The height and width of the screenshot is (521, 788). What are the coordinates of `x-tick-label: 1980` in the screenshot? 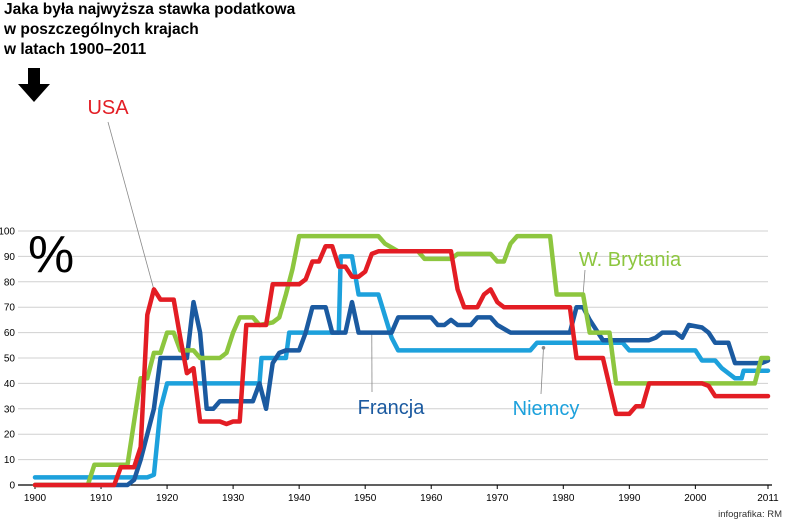 It's located at (563, 498).